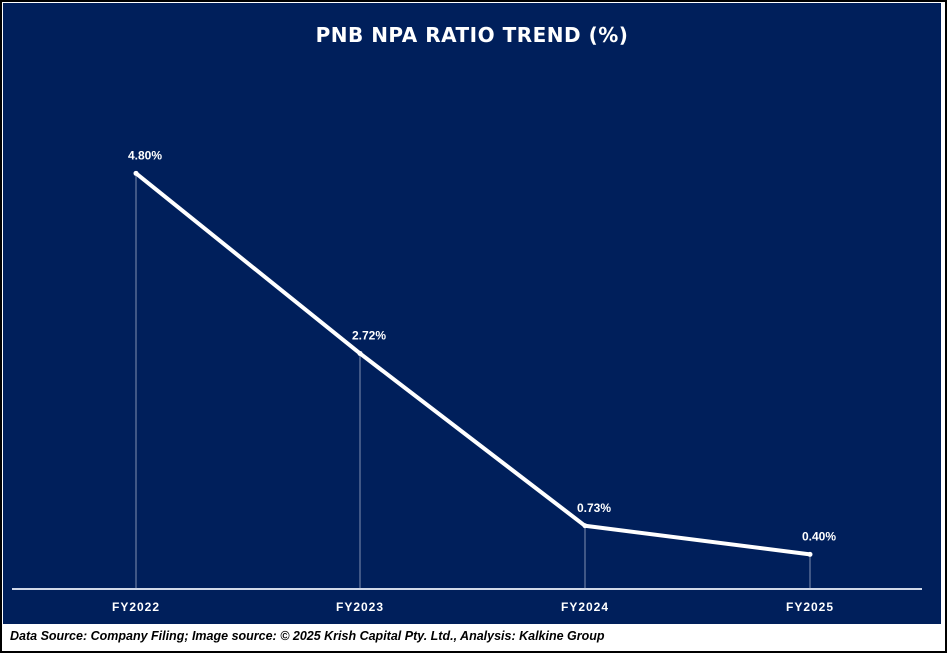 Image resolution: width=947 pixels, height=653 pixels. I want to click on data-label-FY2023: 2.72%, so click(369, 335).